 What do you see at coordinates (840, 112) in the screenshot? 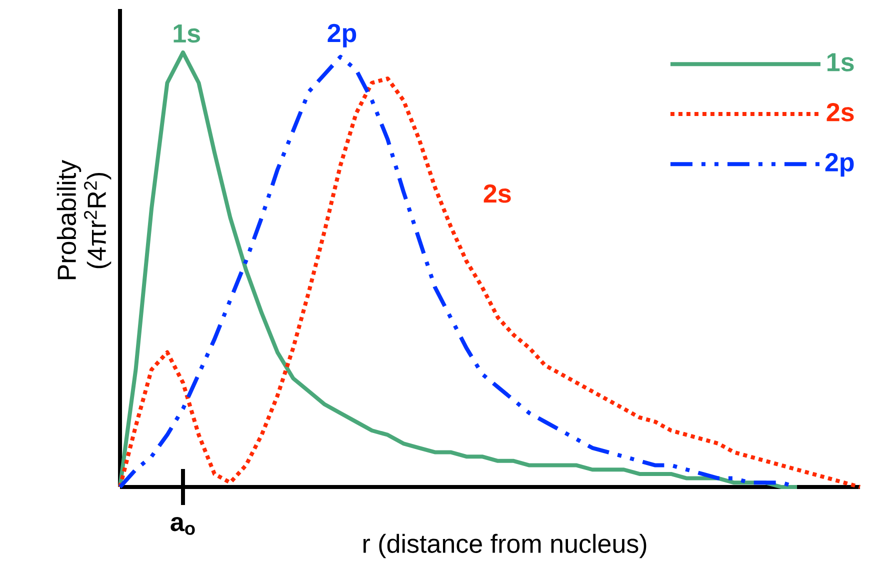
I see `text: 2s` at bounding box center [840, 112].